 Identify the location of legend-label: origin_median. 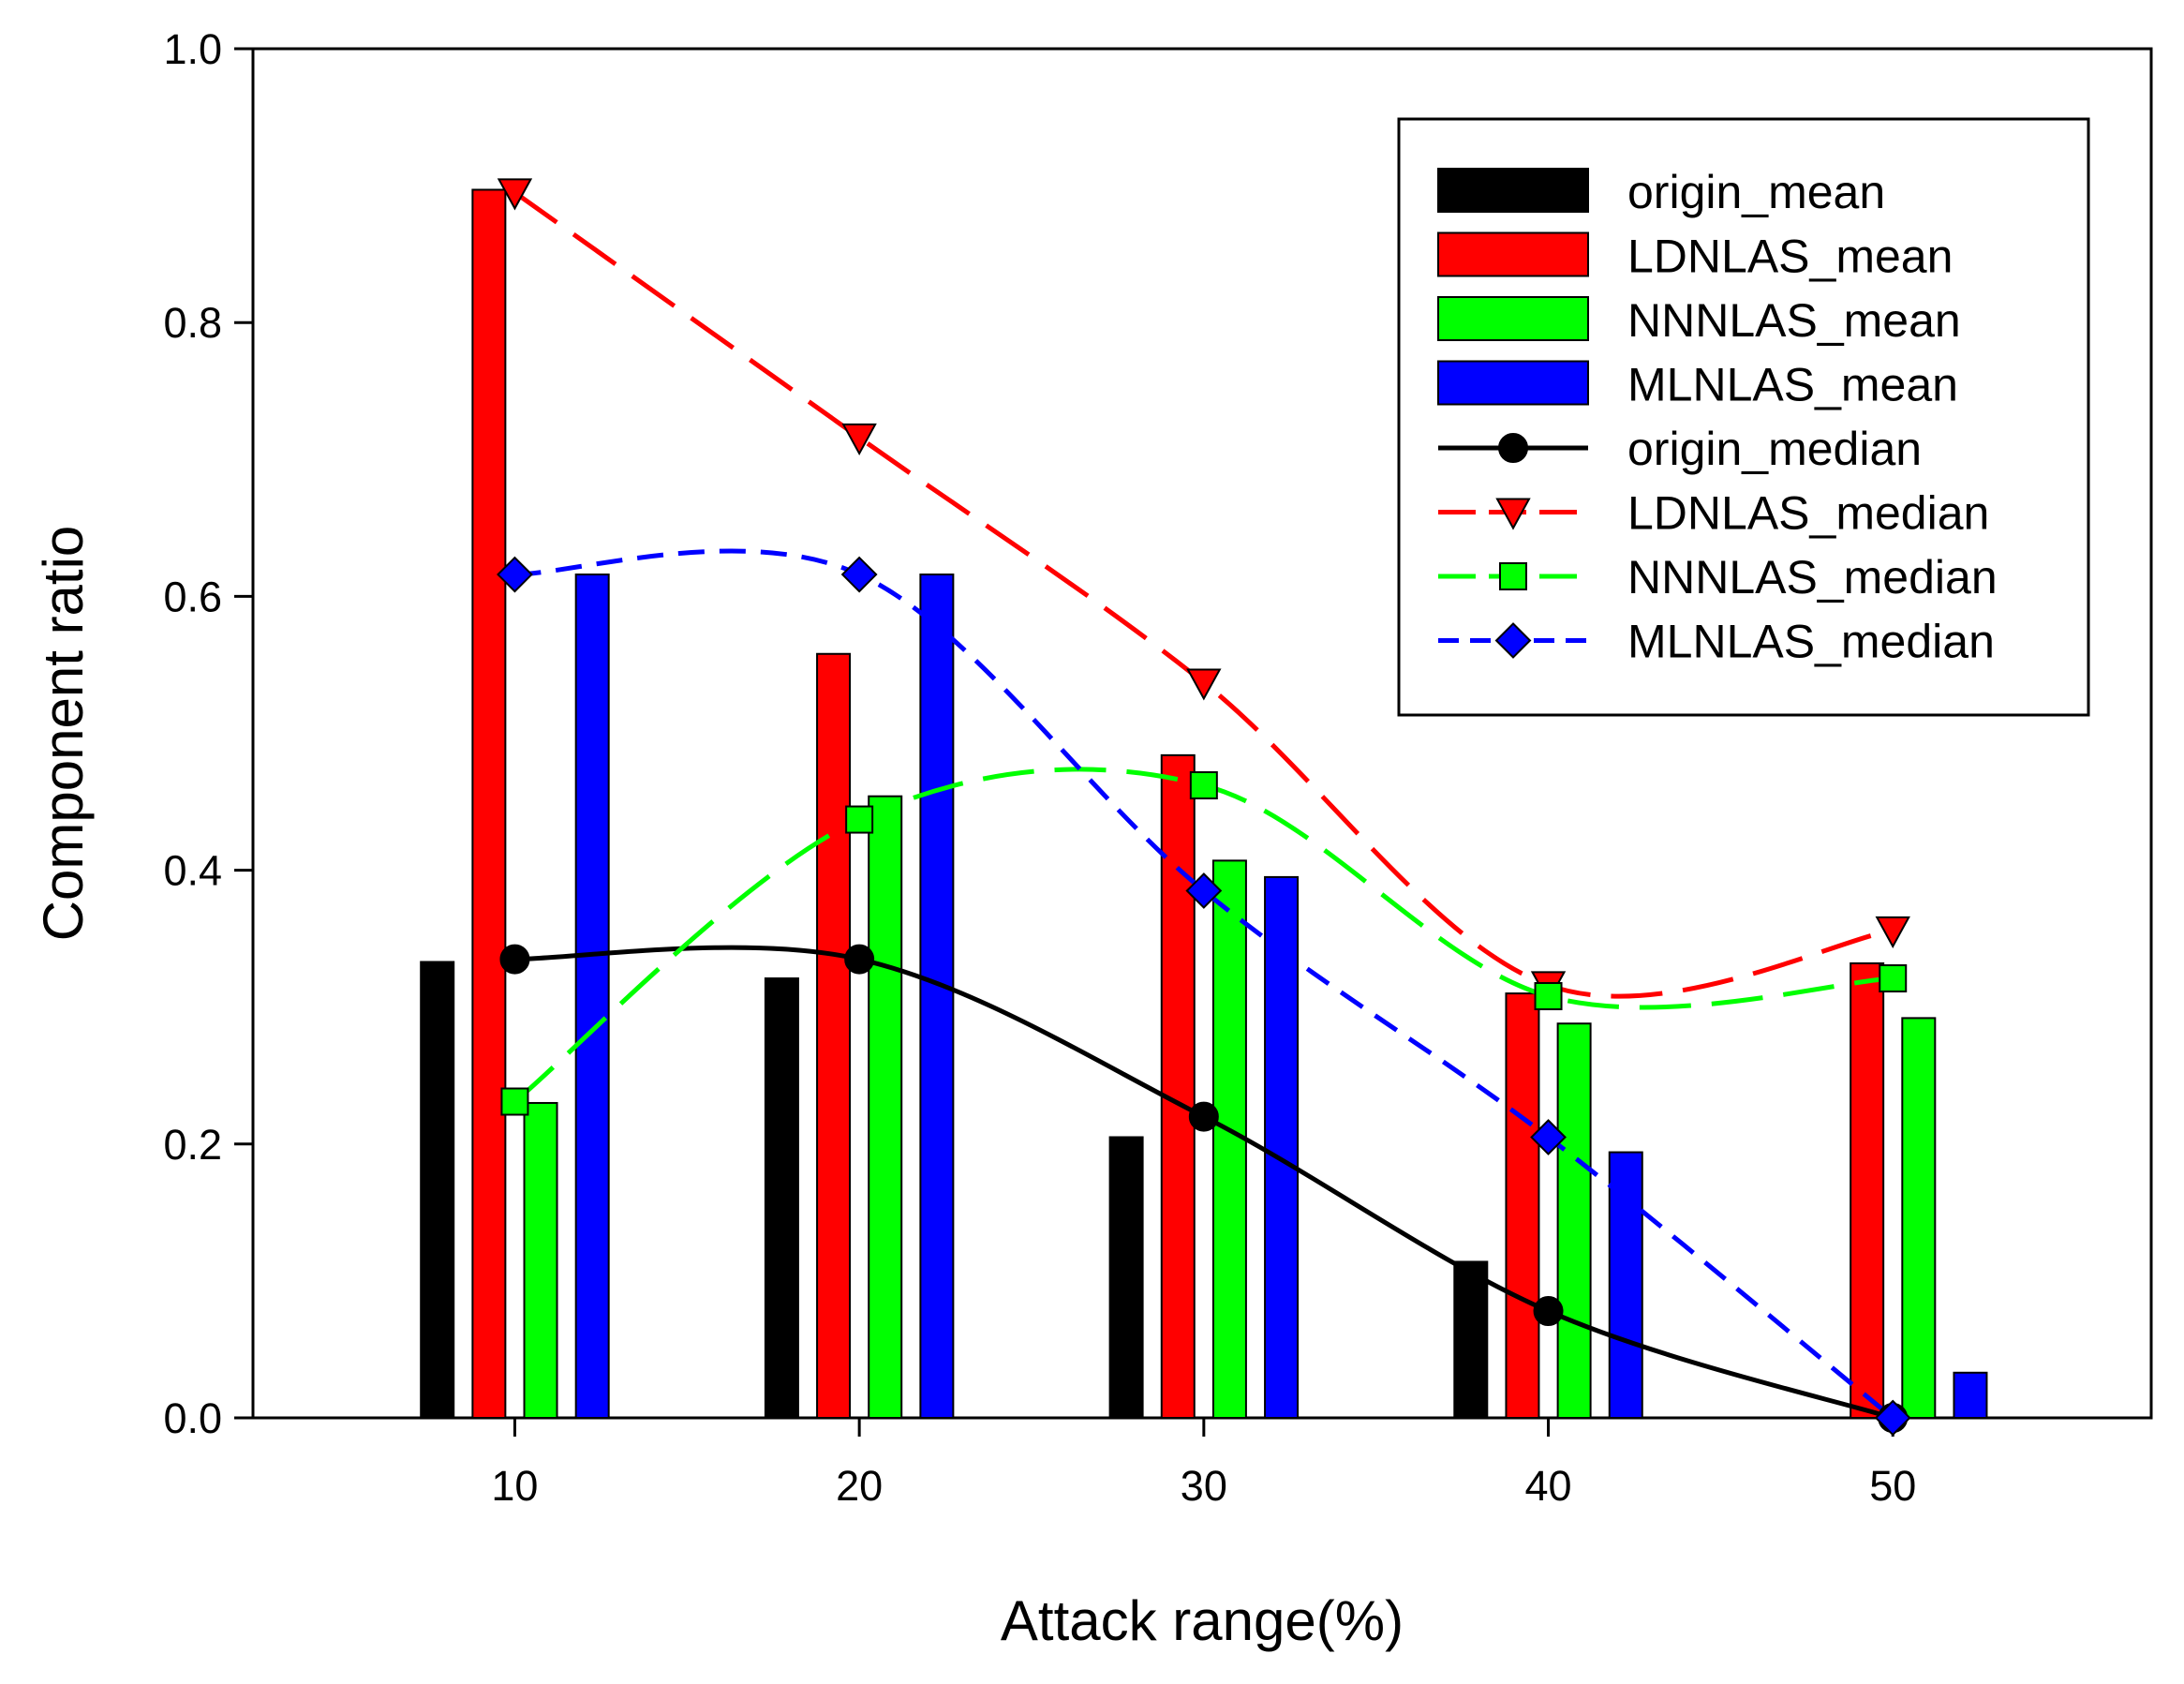
(1774, 449).